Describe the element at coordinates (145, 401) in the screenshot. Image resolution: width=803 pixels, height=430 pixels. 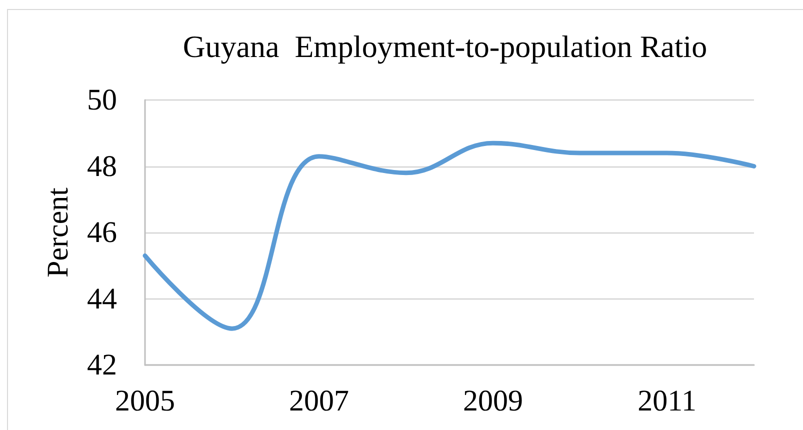
I see `x-tick-label: 2005` at that location.